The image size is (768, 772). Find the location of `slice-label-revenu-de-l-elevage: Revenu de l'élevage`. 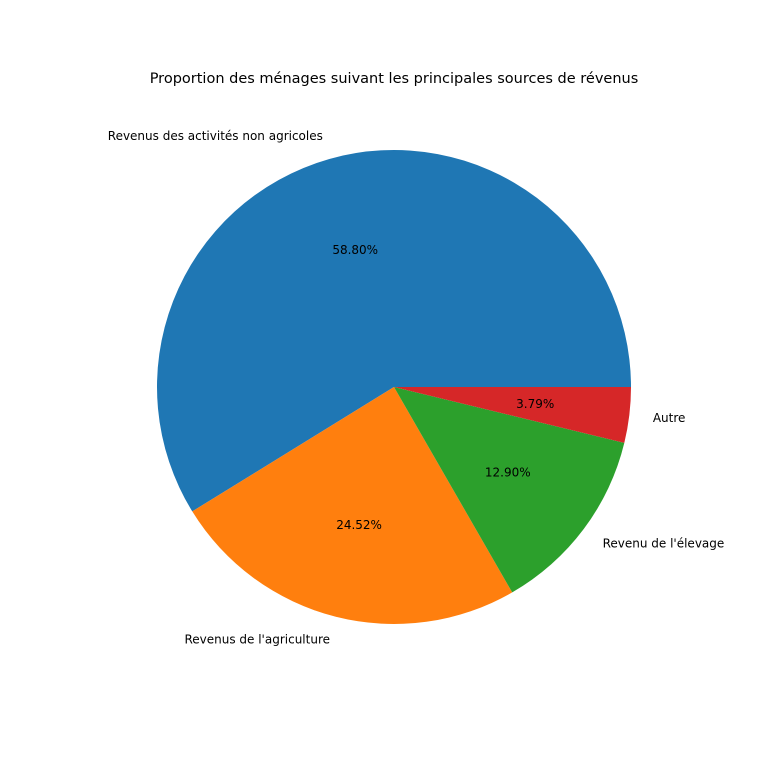

slice-label-revenu-de-l-elevage: Revenu de l'élevage is located at coordinates (664, 543).